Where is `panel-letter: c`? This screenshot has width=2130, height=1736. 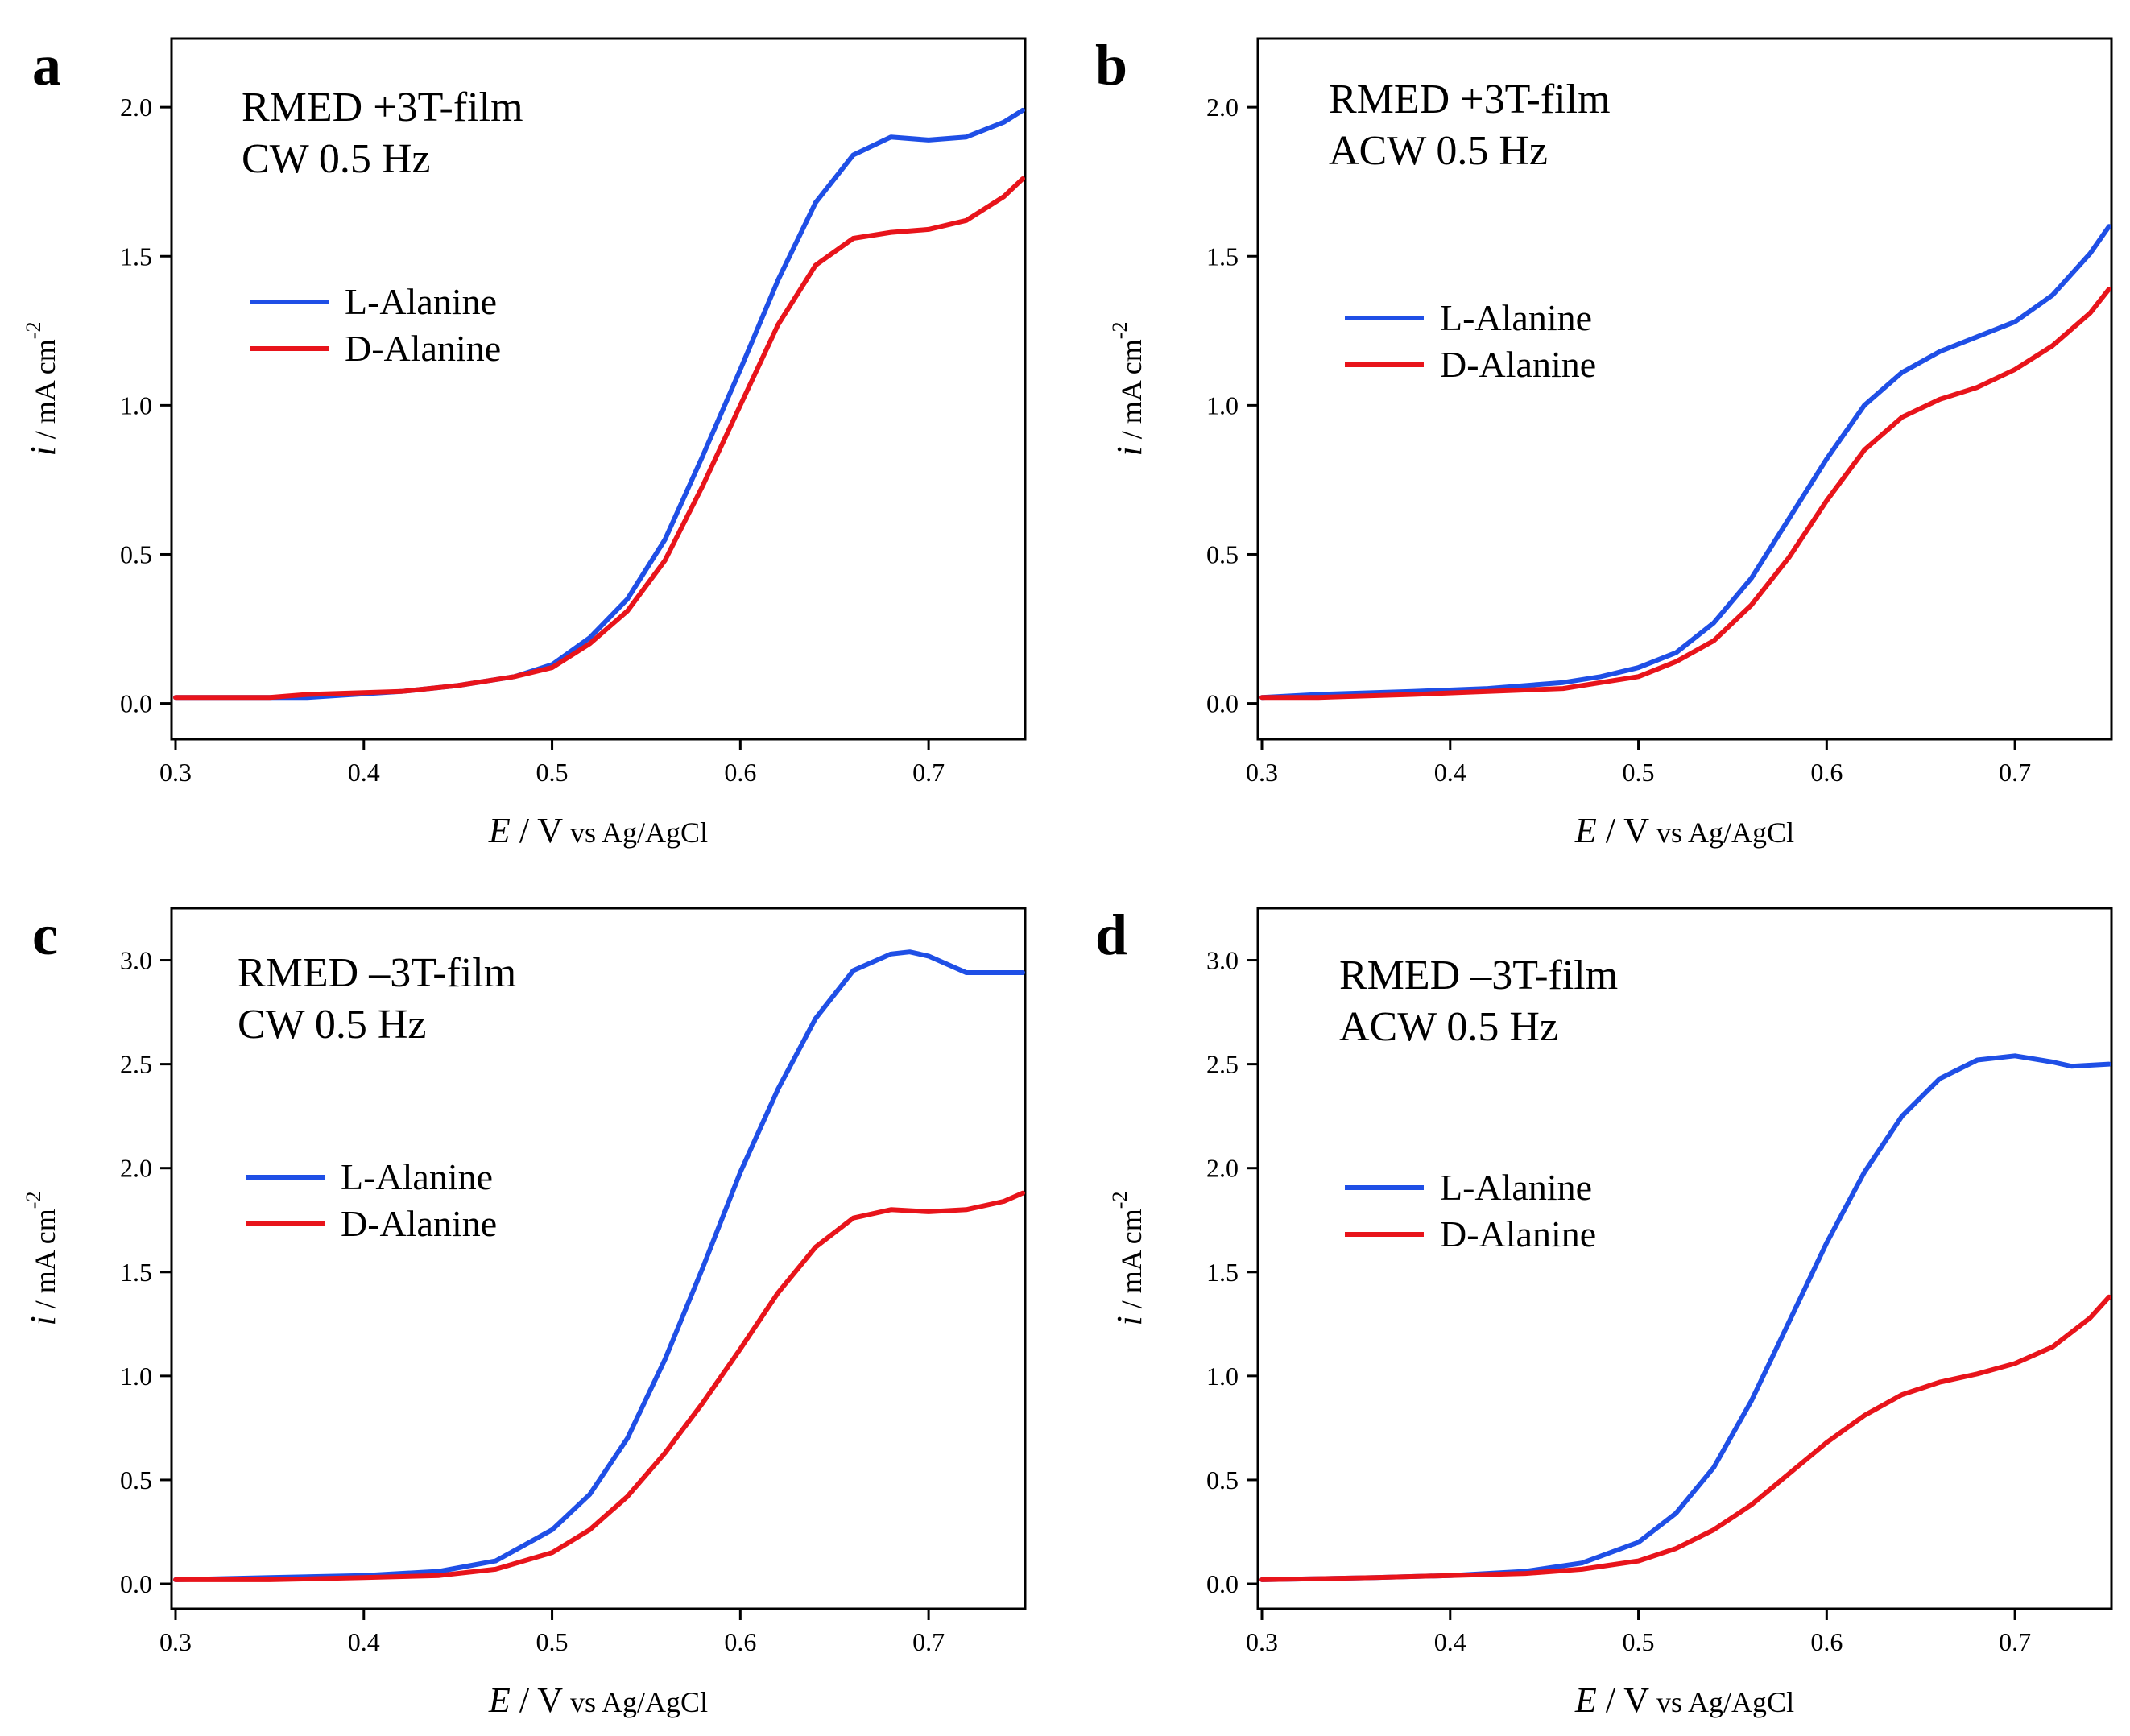 panel-letter: c is located at coordinates (45, 935).